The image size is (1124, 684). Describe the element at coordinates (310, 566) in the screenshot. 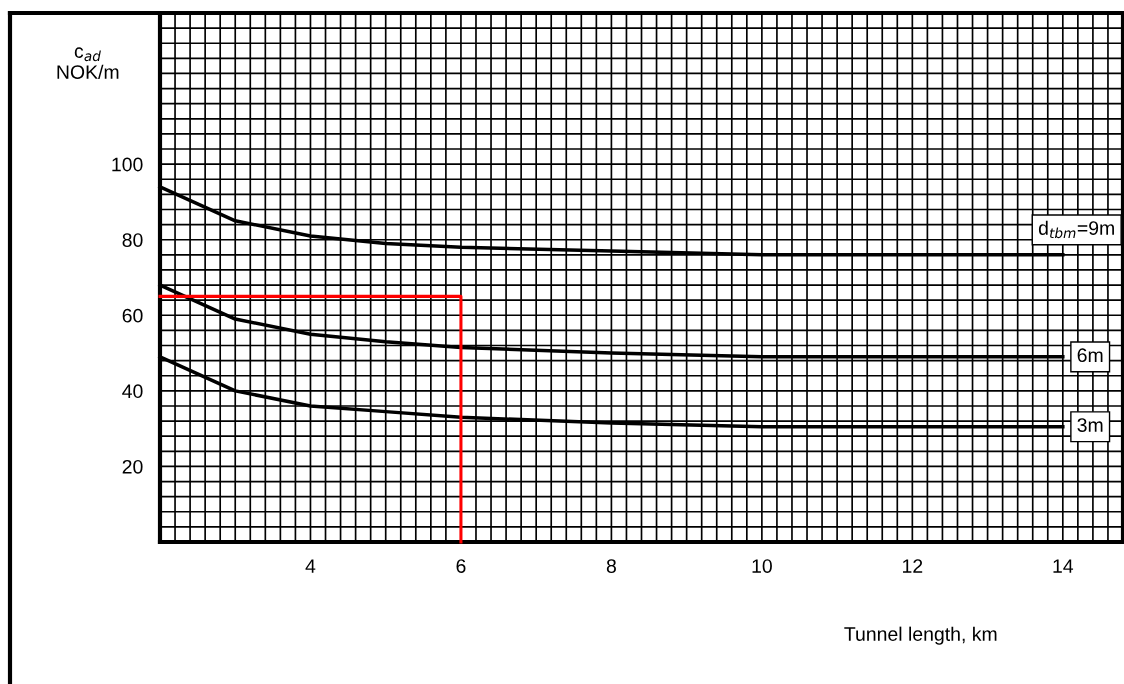

I see `x-tick-label: 4` at that location.